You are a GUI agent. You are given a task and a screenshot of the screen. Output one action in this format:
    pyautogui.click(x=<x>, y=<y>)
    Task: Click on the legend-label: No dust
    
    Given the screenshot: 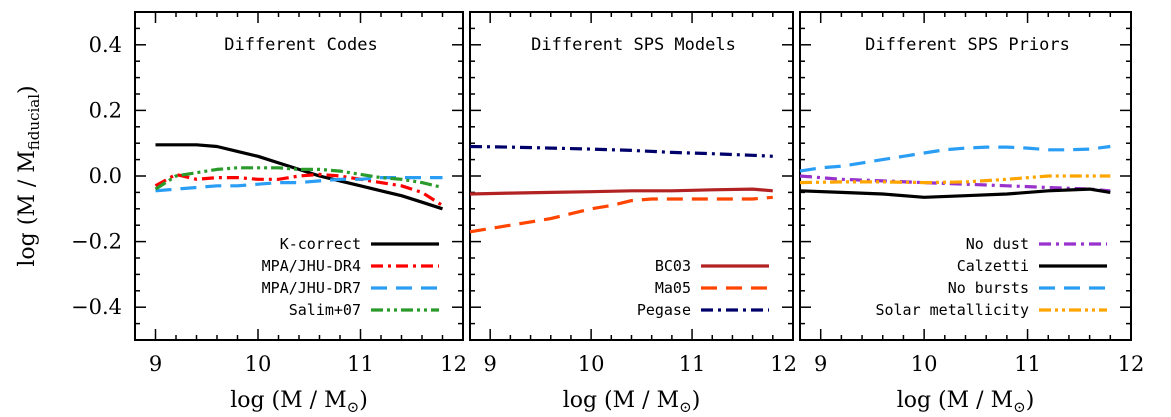 What is the action you would take?
    pyautogui.click(x=997, y=244)
    